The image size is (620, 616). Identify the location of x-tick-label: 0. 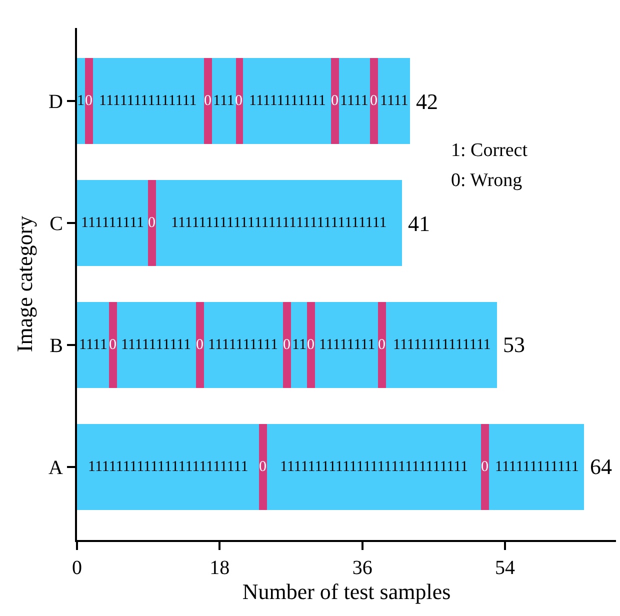
(77, 568).